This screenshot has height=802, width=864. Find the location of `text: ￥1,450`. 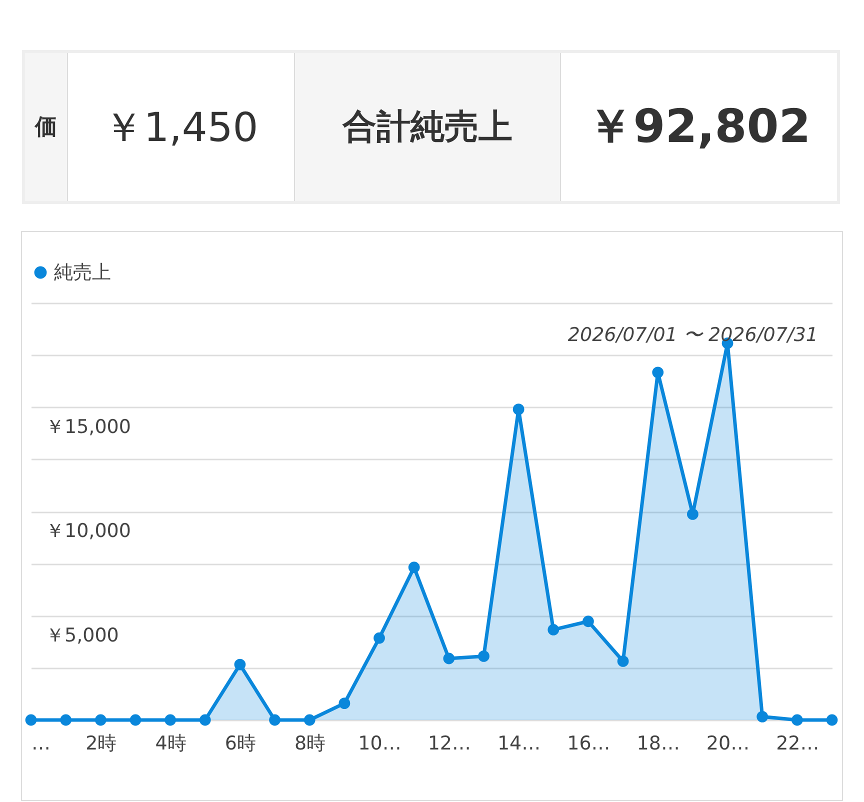

text: ￥1,450 is located at coordinates (181, 127).